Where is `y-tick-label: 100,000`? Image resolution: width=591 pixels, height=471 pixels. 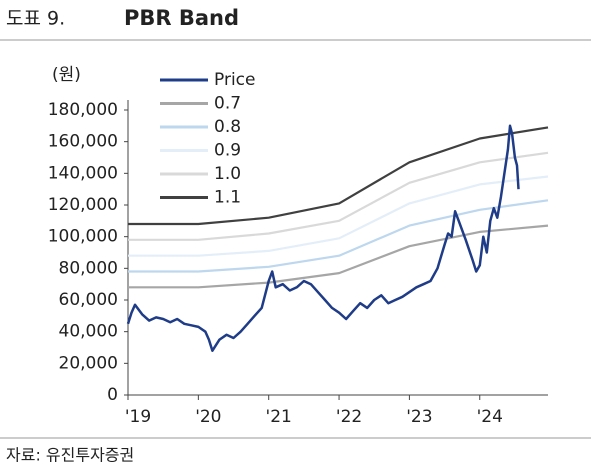 y-tick-label: 100,000 is located at coordinates (83, 237).